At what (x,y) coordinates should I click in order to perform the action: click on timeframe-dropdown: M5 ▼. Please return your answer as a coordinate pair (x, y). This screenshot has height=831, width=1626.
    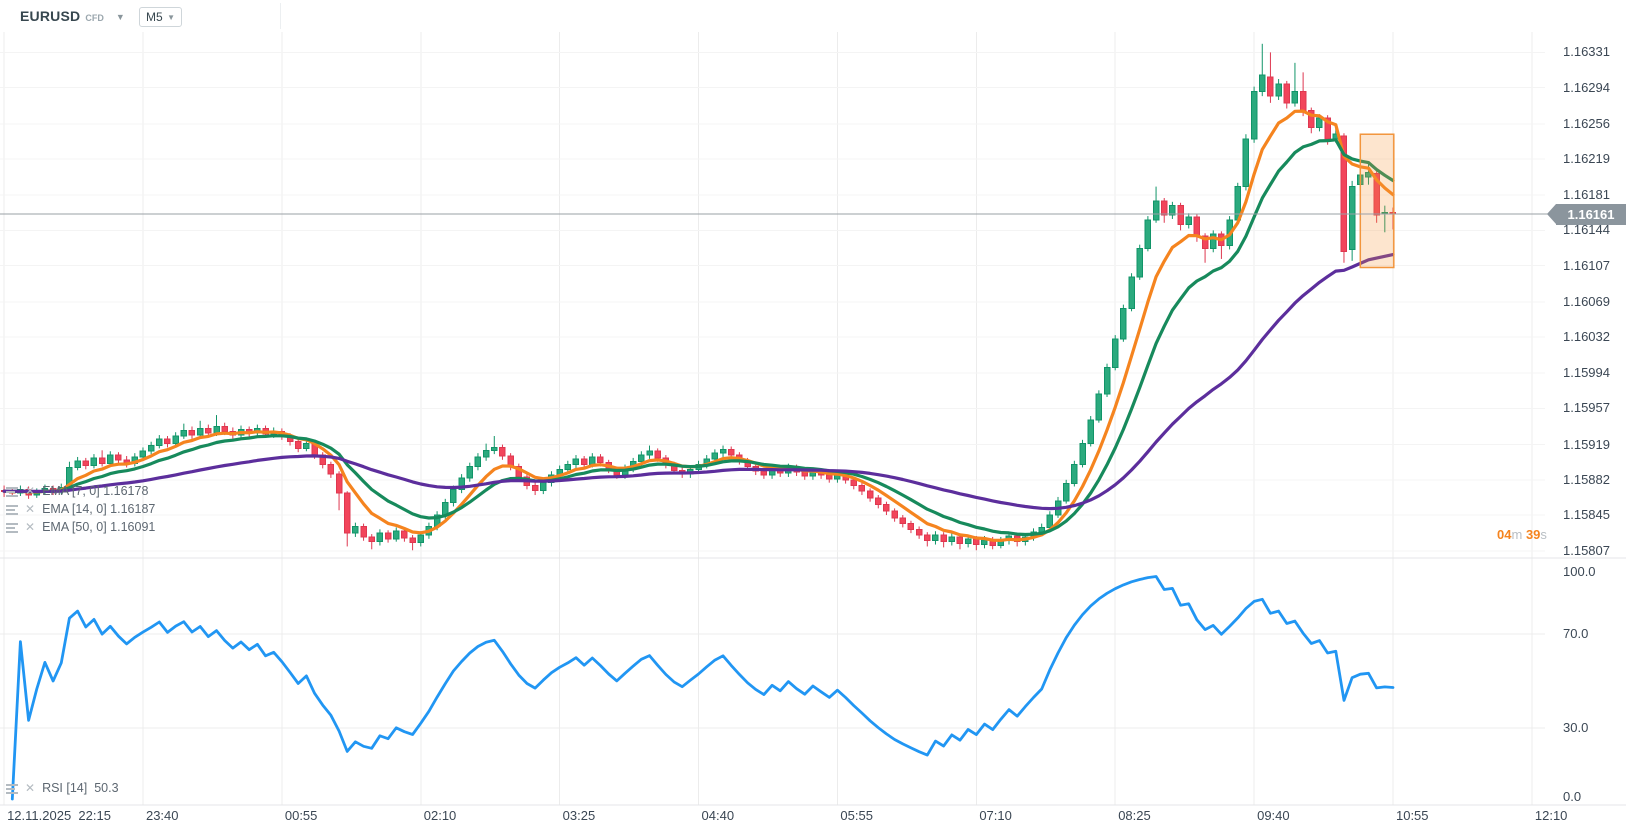
    Looking at the image, I should click on (160, 17).